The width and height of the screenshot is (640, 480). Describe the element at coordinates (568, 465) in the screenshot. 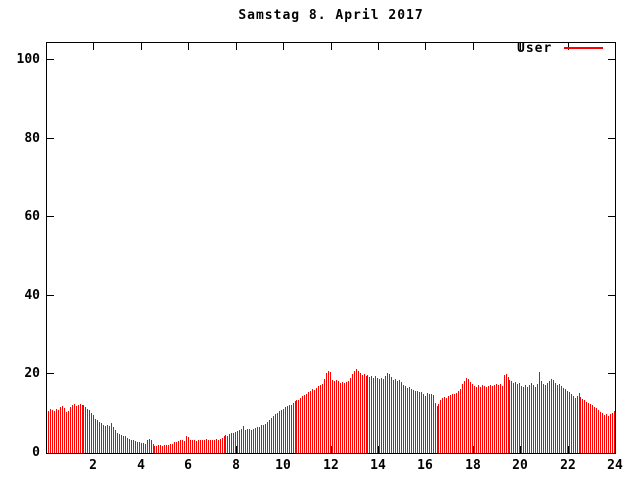

I see `x-tick-label: 22` at that location.